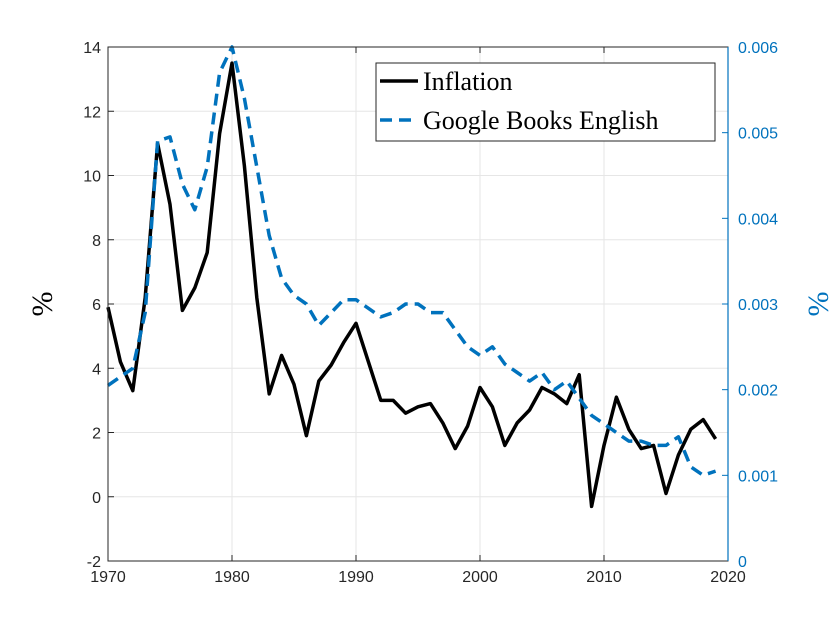 This screenshot has width=840, height=630. What do you see at coordinates (94, 562) in the screenshot?
I see `y-tick-label: -2` at bounding box center [94, 562].